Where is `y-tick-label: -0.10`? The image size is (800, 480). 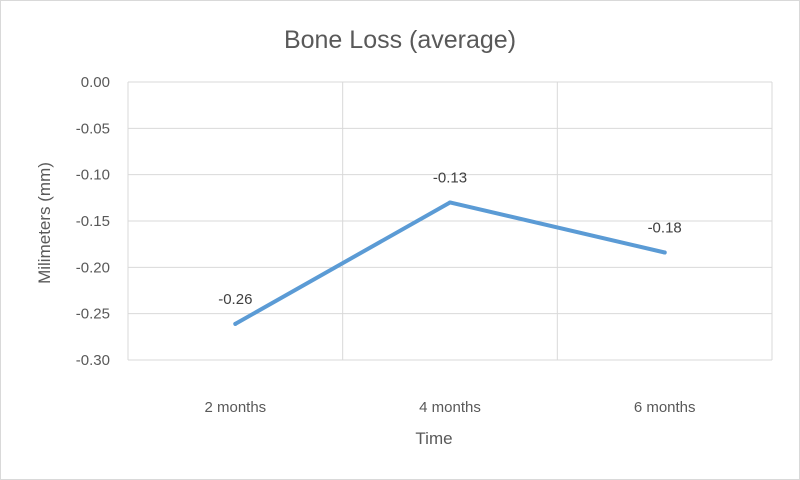 y-tick-label: -0.10 is located at coordinates (93, 175).